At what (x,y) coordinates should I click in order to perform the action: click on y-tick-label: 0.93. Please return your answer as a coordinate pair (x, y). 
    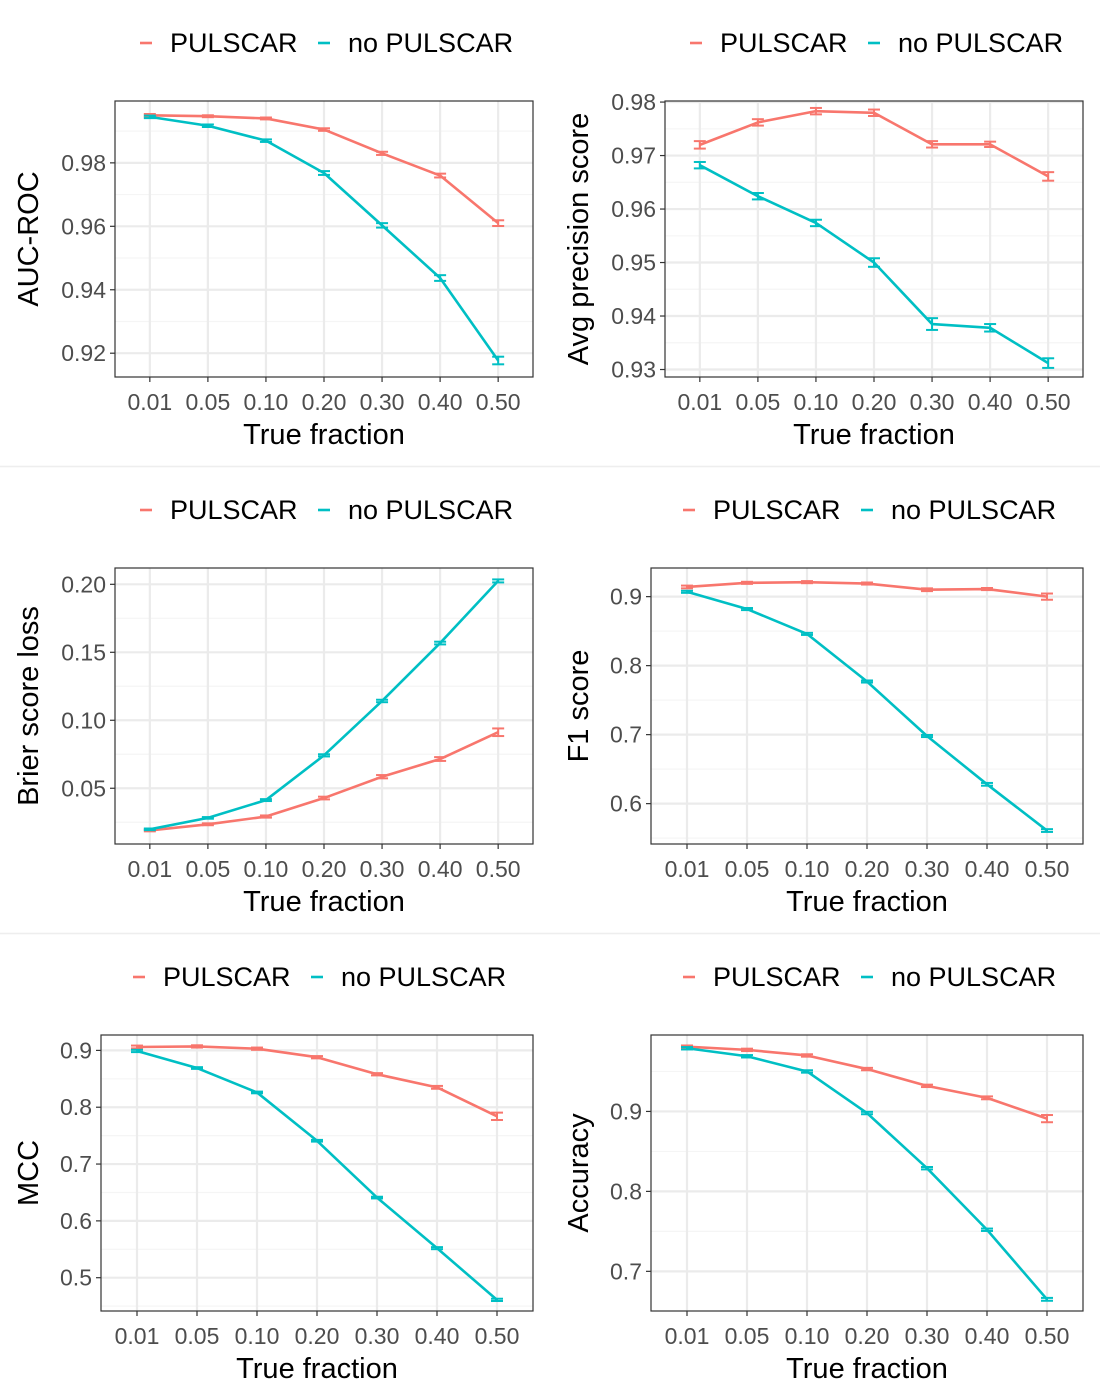
    Looking at the image, I should click on (633, 370).